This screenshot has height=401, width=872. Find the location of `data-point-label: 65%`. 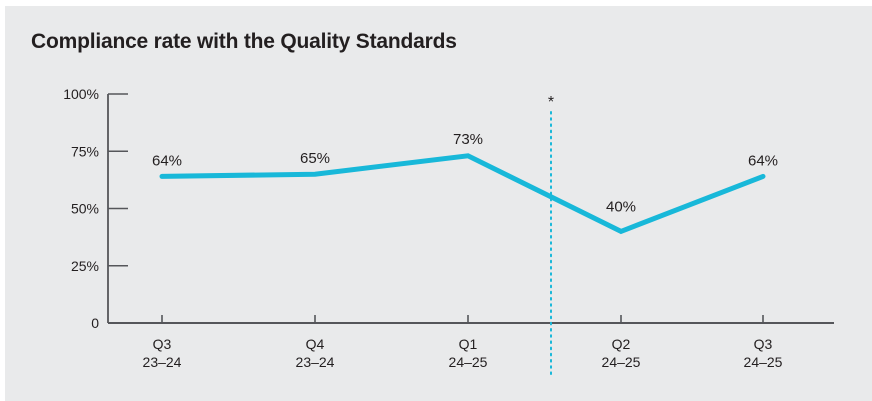

data-point-label: 65% is located at coordinates (315, 158).